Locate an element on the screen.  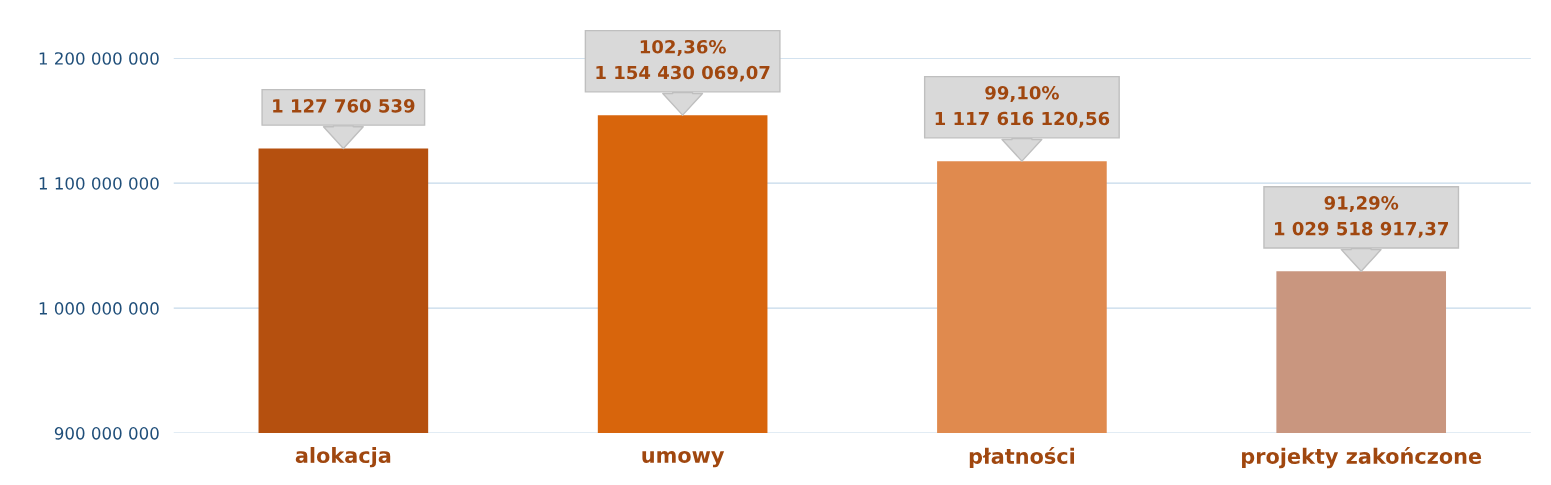
data-label: 91,29% 1 029 518 917,37 is located at coordinates (1361, 217).